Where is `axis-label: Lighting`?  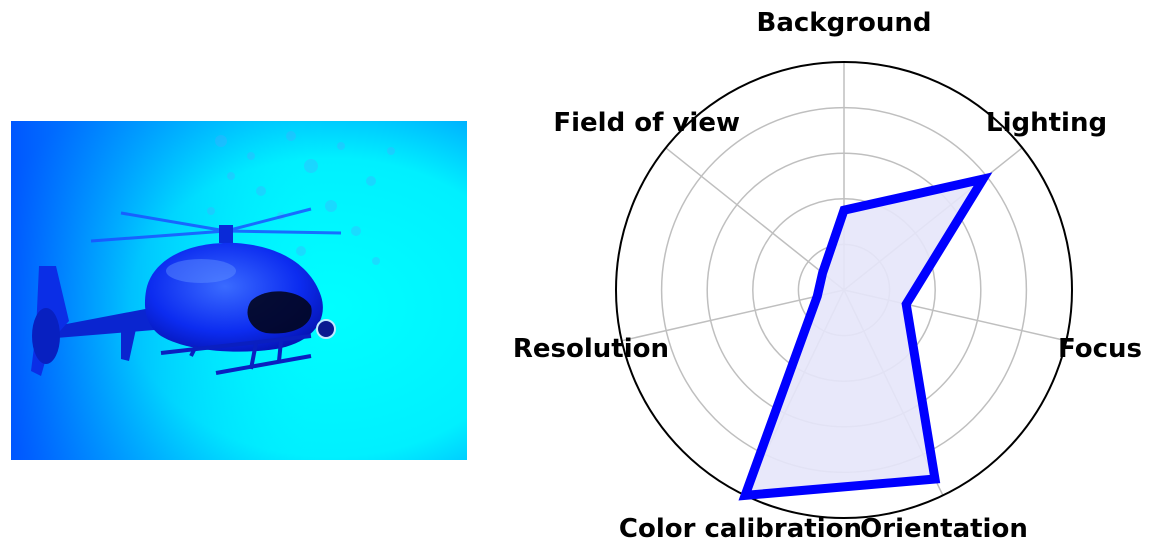
axis-label: Lighting is located at coordinates (1046, 123).